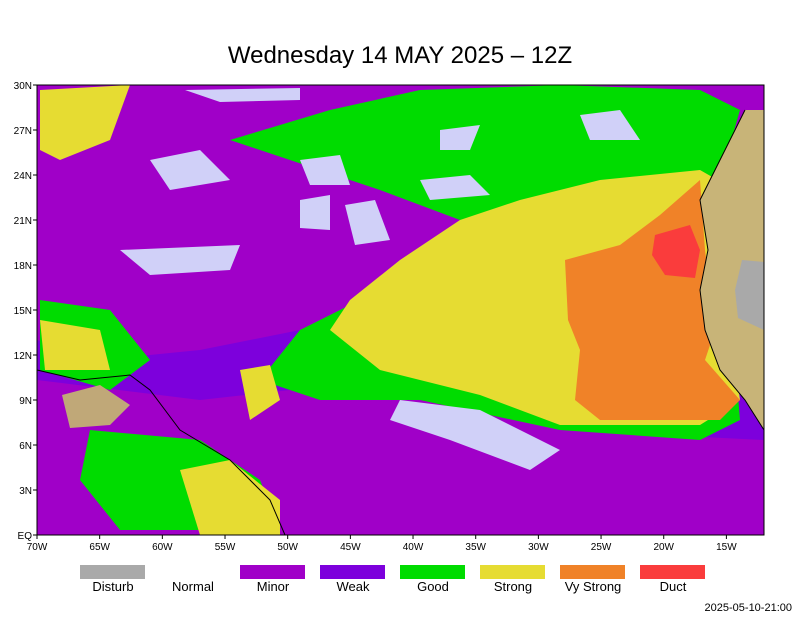 This screenshot has width=800, height=623. What do you see at coordinates (593, 586) in the screenshot?
I see `legend-label: Vy Strong` at bounding box center [593, 586].